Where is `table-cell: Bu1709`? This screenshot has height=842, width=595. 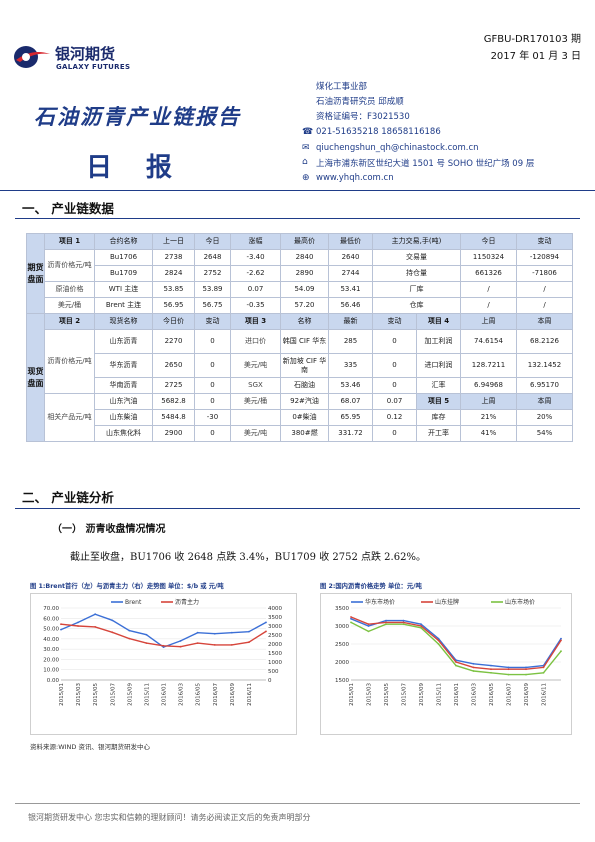 table-cell: Bu1709 is located at coordinates (123, 273).